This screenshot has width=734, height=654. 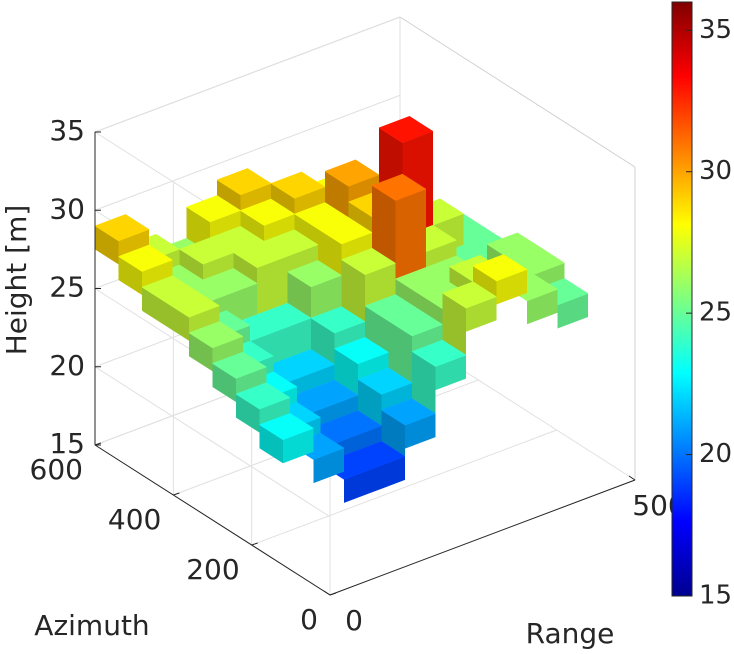 I want to click on y-tick-label: 0, so click(x=309, y=619).